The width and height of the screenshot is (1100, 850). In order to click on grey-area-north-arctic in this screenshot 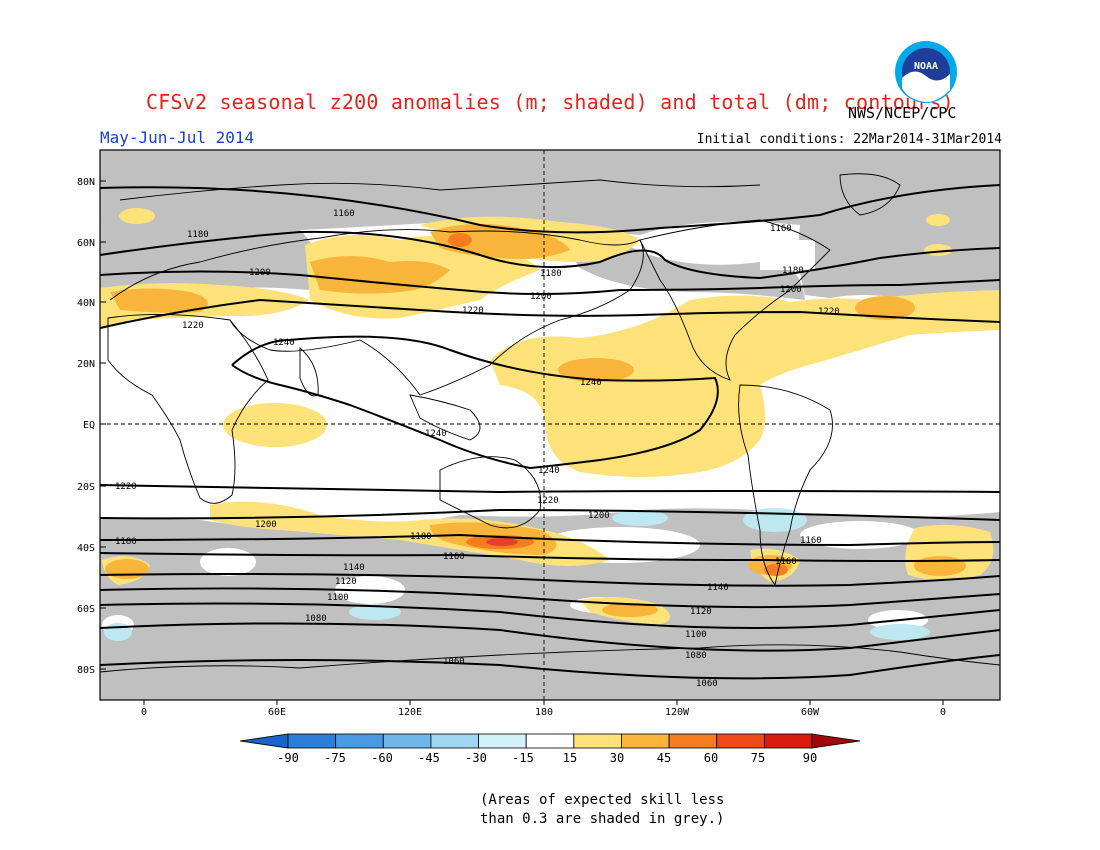, I will do `click(550, 192)`.